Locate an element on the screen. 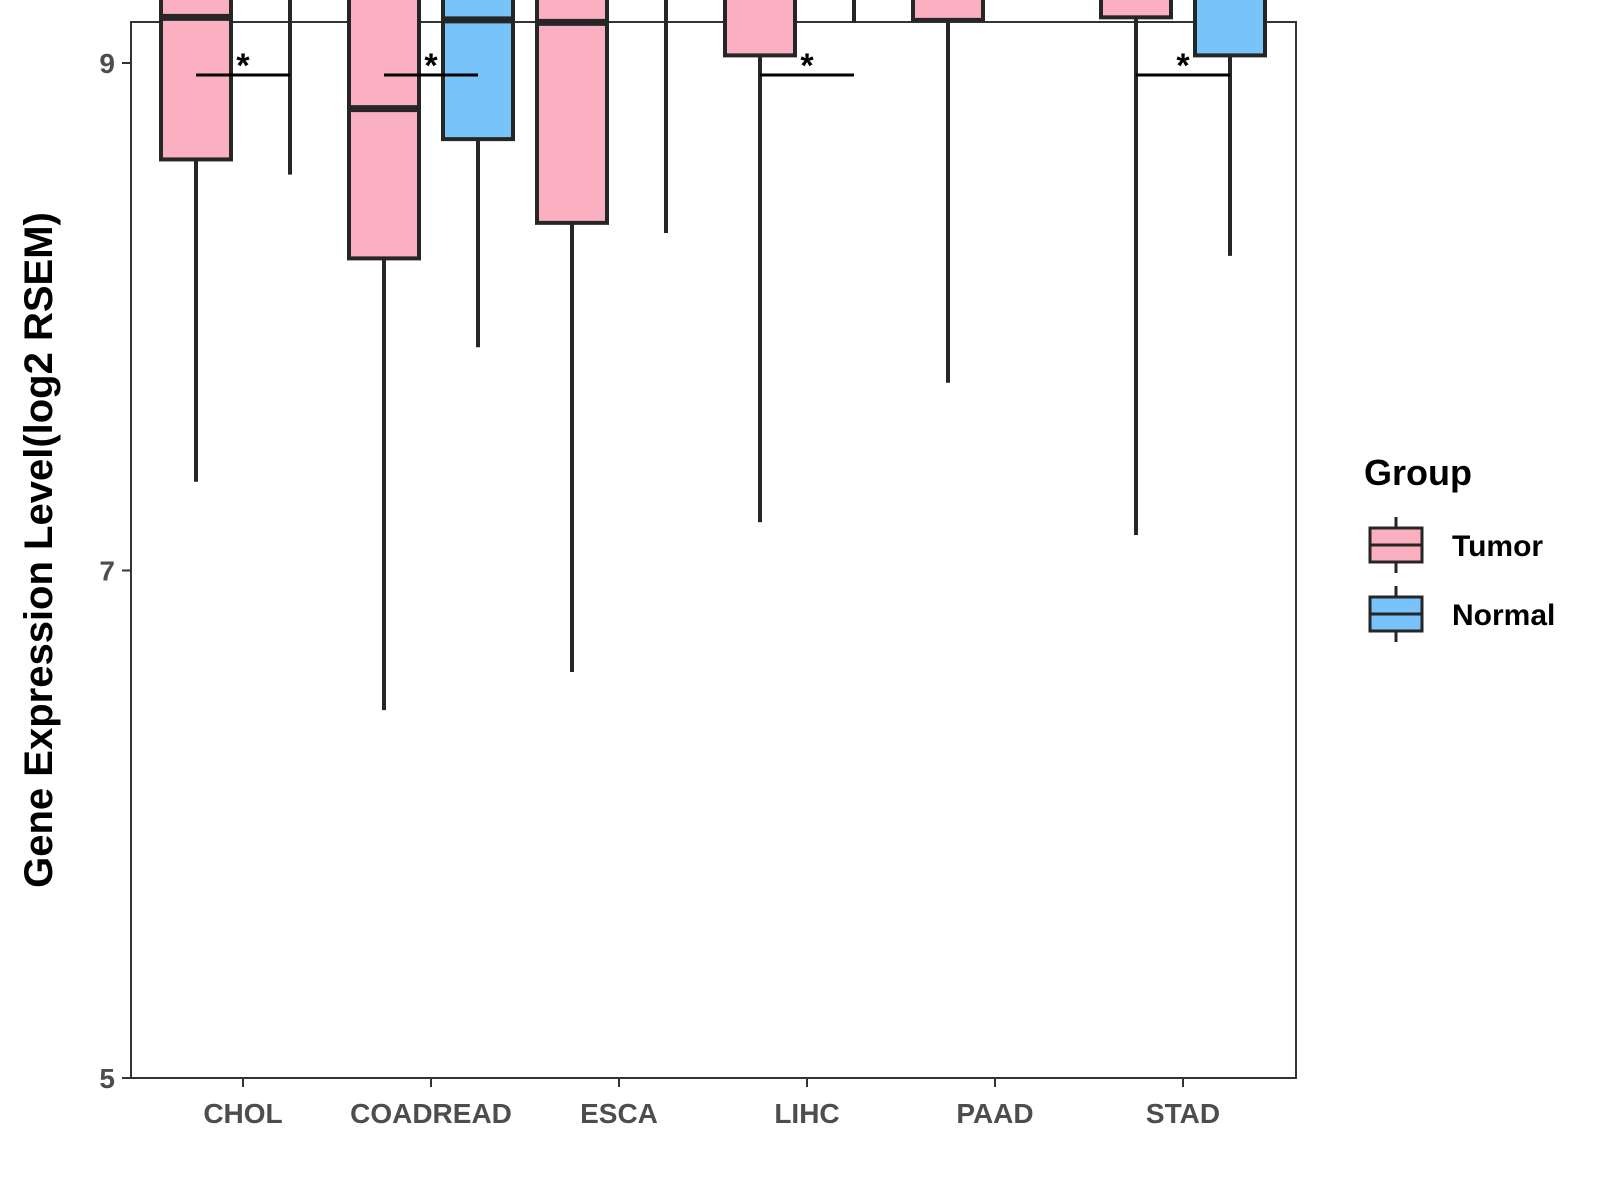 Image resolution: width=1600 pixels, height=1200 pixels. significance-label-stad: * is located at coordinates (1183, 66).